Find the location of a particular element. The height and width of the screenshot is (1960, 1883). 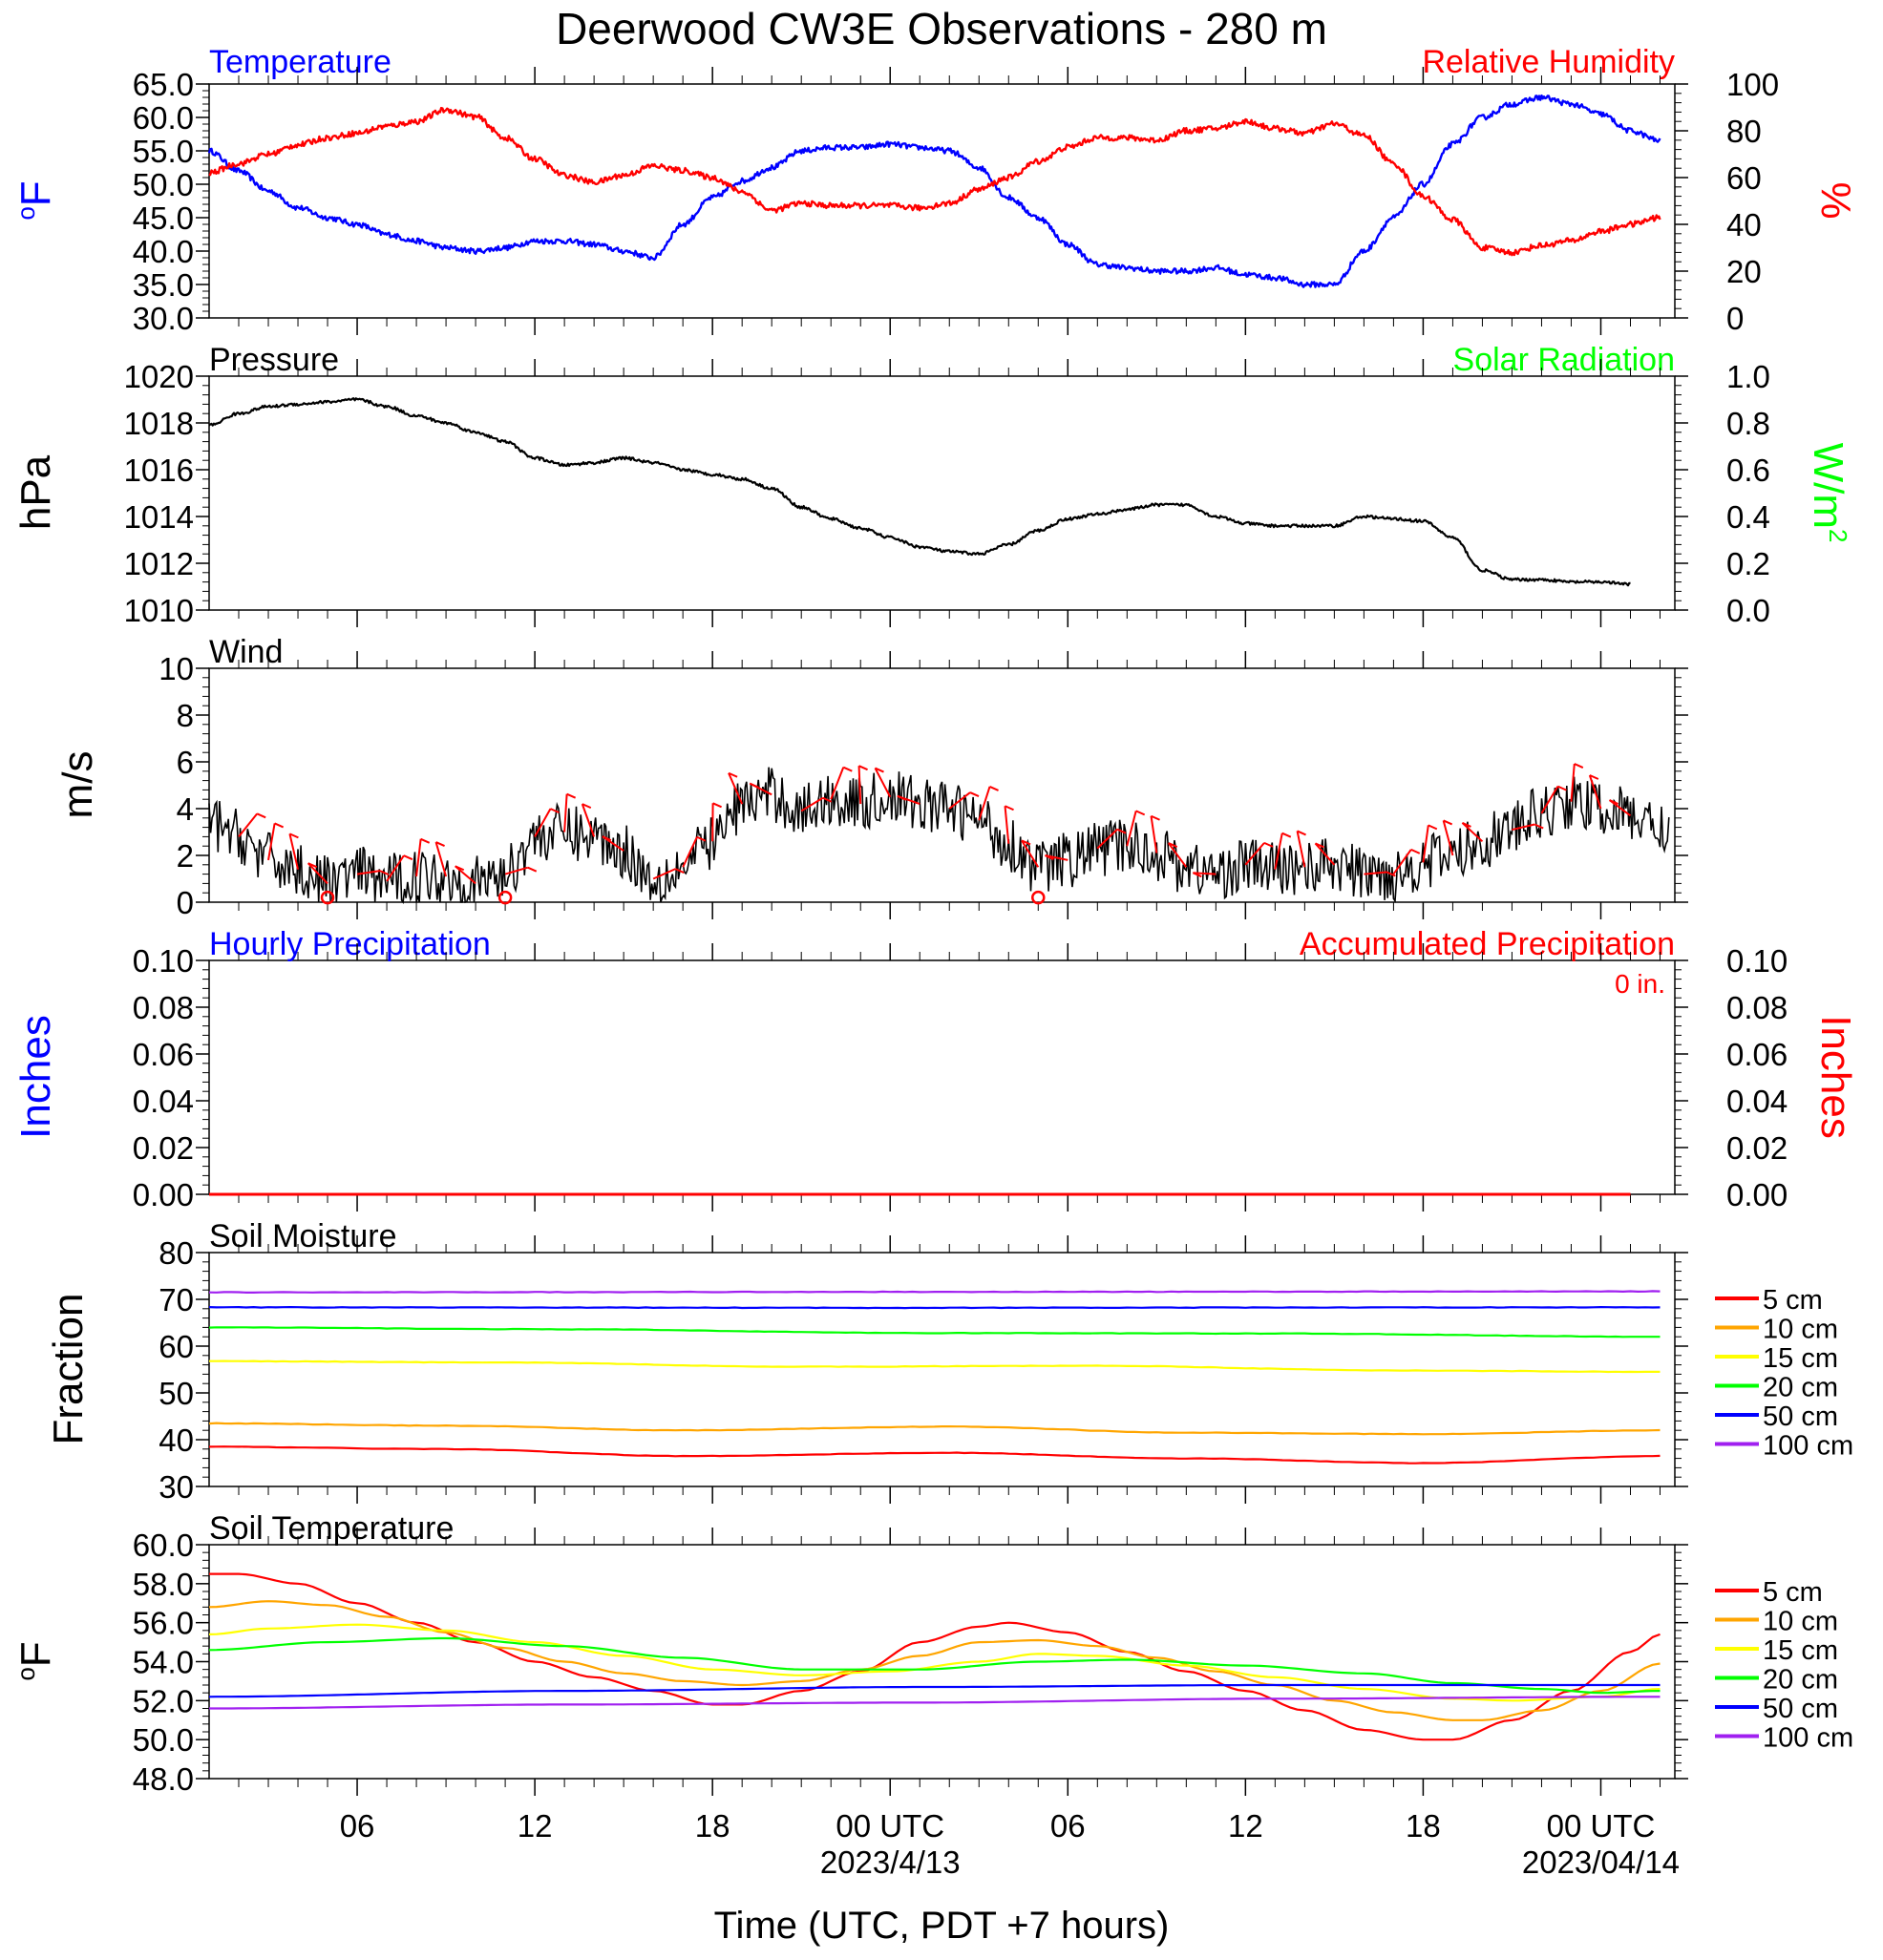

temp-left-tick-label: 65.0 is located at coordinates (163, 84).